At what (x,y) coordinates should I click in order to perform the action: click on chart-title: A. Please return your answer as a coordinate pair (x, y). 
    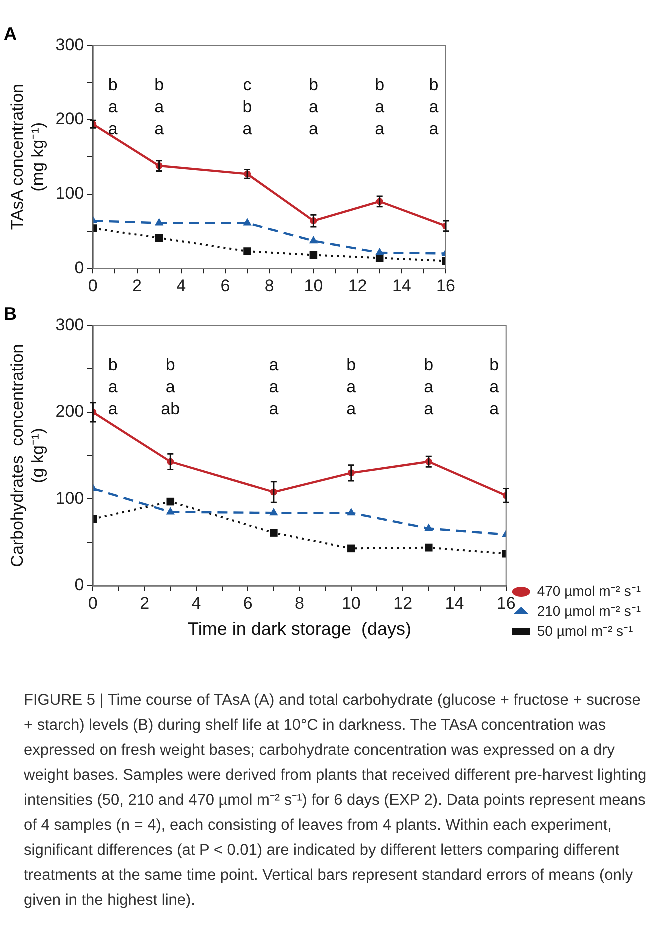
    Looking at the image, I should click on (10, 34).